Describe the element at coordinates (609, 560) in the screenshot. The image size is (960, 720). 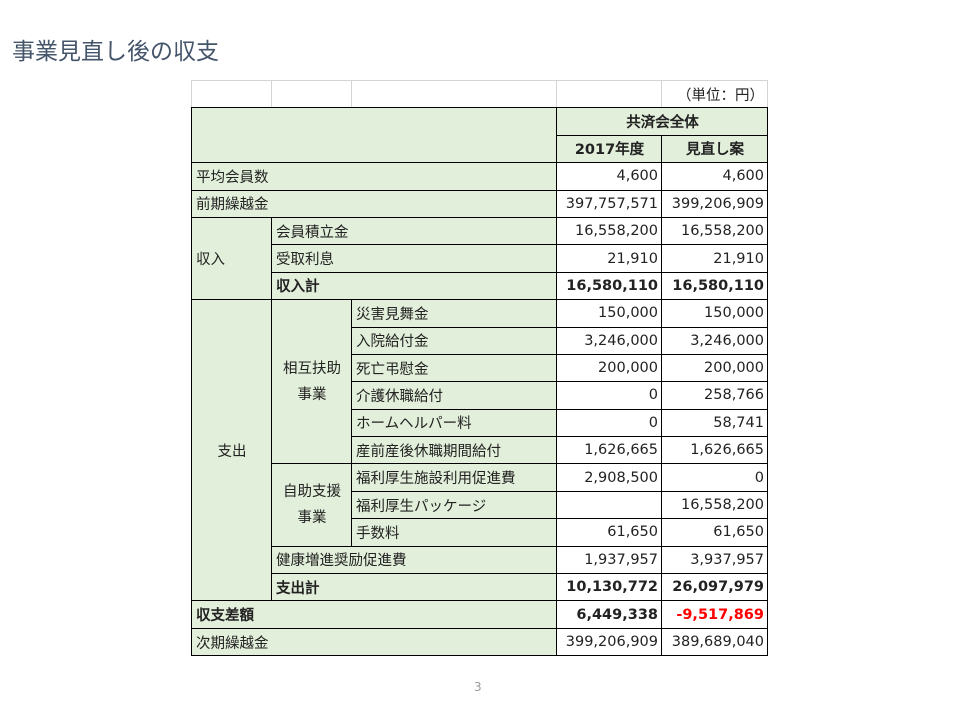
I see `value: 1,937,957` at that location.